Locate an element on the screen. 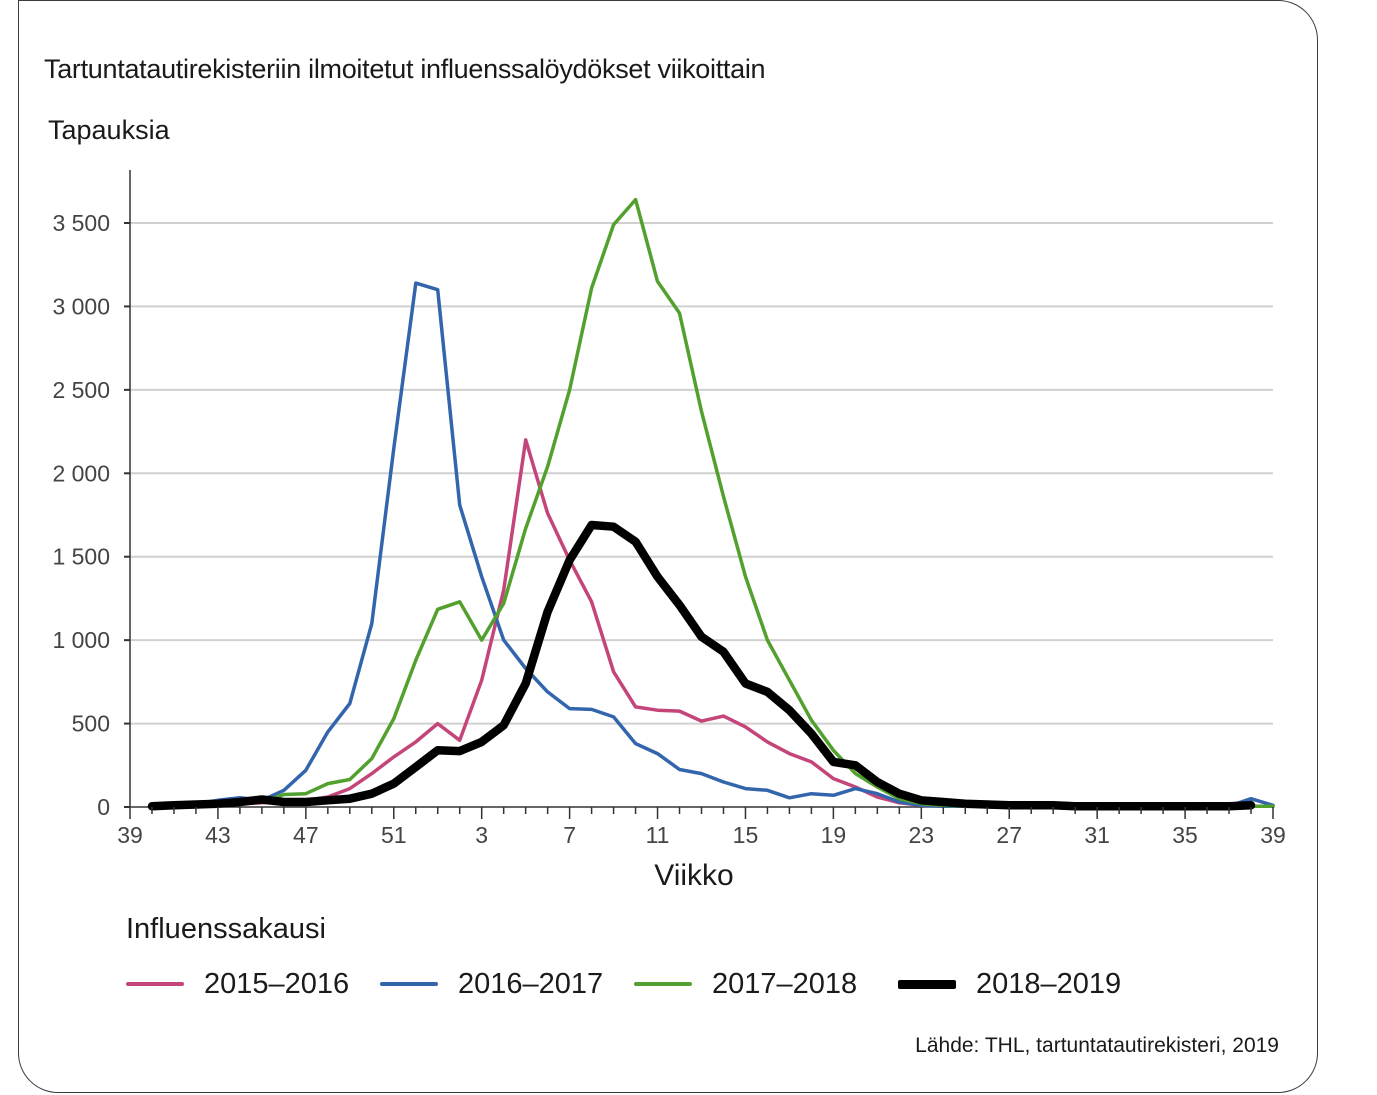 The image size is (1377, 1095). y-tick-label-0: 0 is located at coordinates (103, 807).